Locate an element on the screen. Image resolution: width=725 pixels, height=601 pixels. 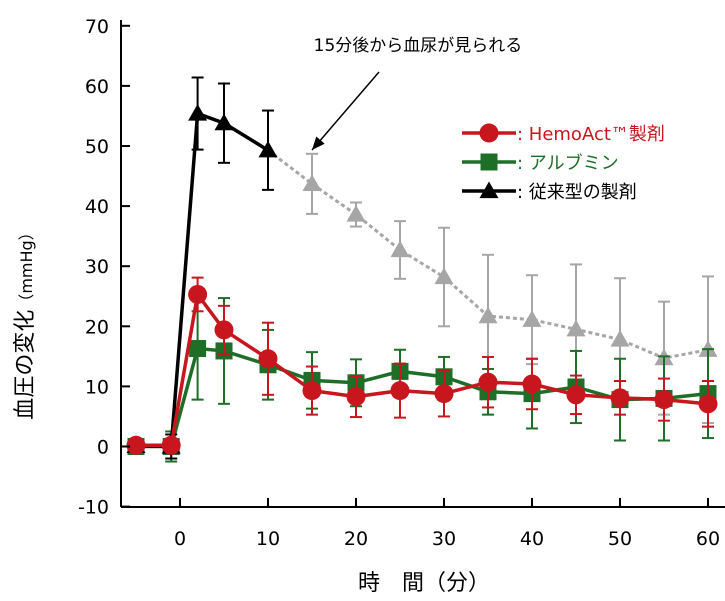
y-tick-label: 30 is located at coordinates (97, 267).